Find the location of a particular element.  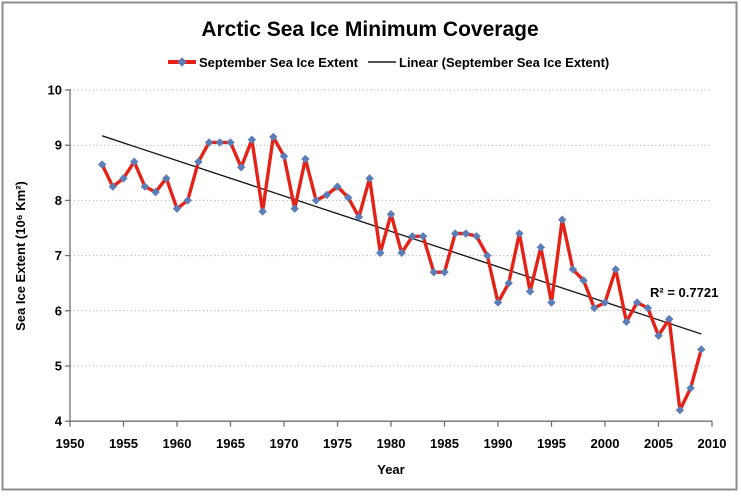

data-point-1973 is located at coordinates (316, 200).